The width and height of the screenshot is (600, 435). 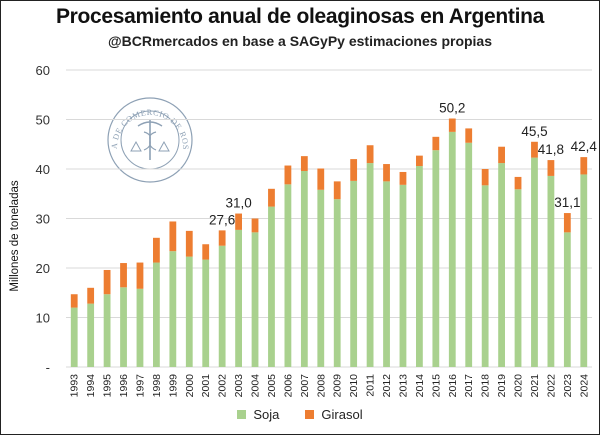 I want to click on x-tick-label: 1995, so click(x=108, y=386).